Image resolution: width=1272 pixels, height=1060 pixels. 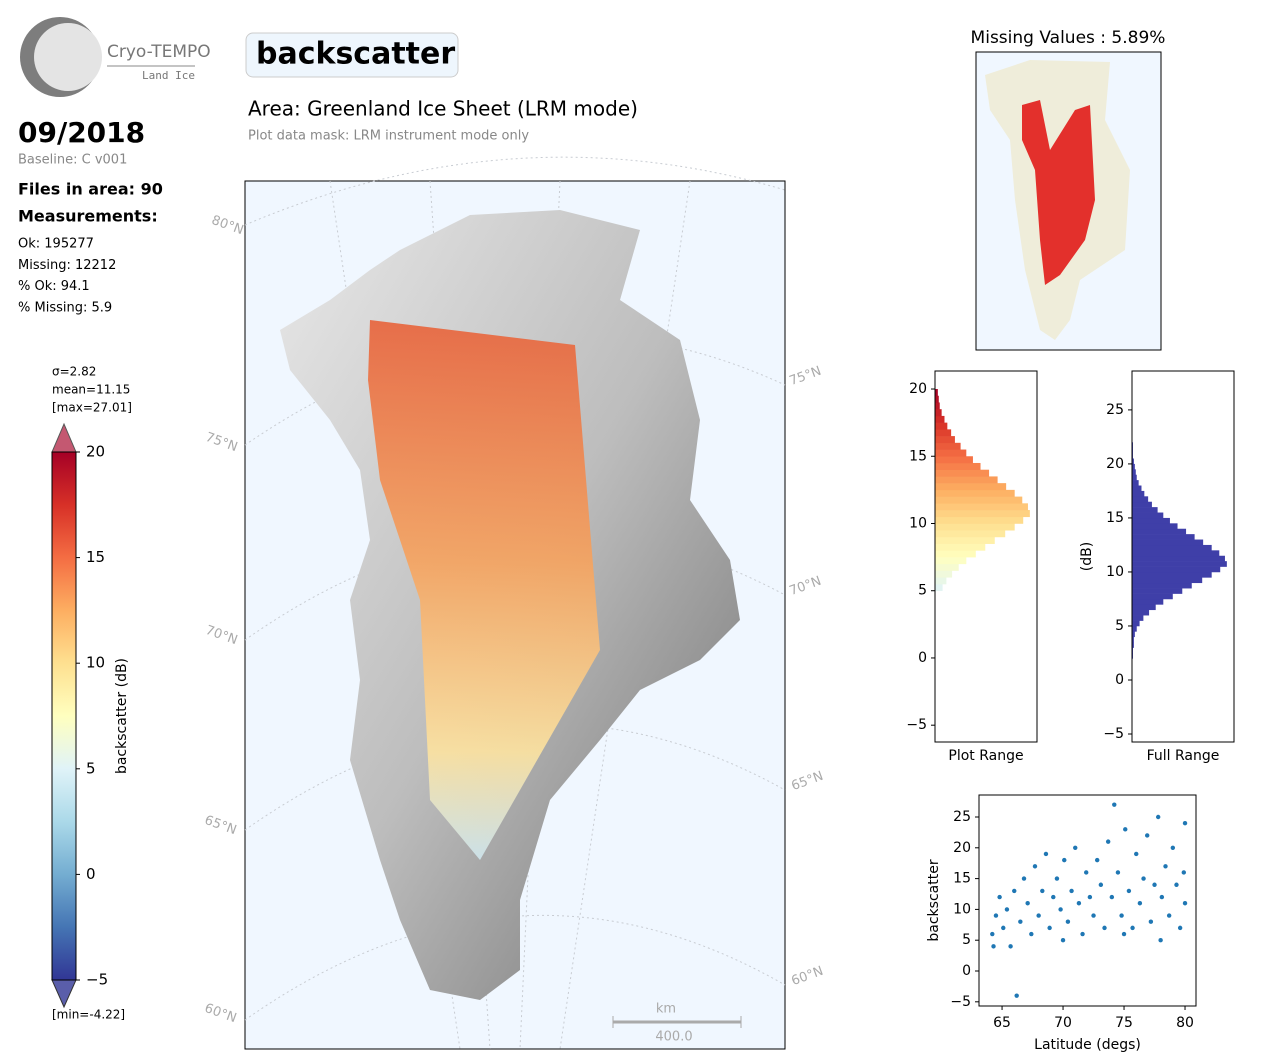 I want to click on colorbar-min: [min=-4.22], so click(x=88, y=1015).